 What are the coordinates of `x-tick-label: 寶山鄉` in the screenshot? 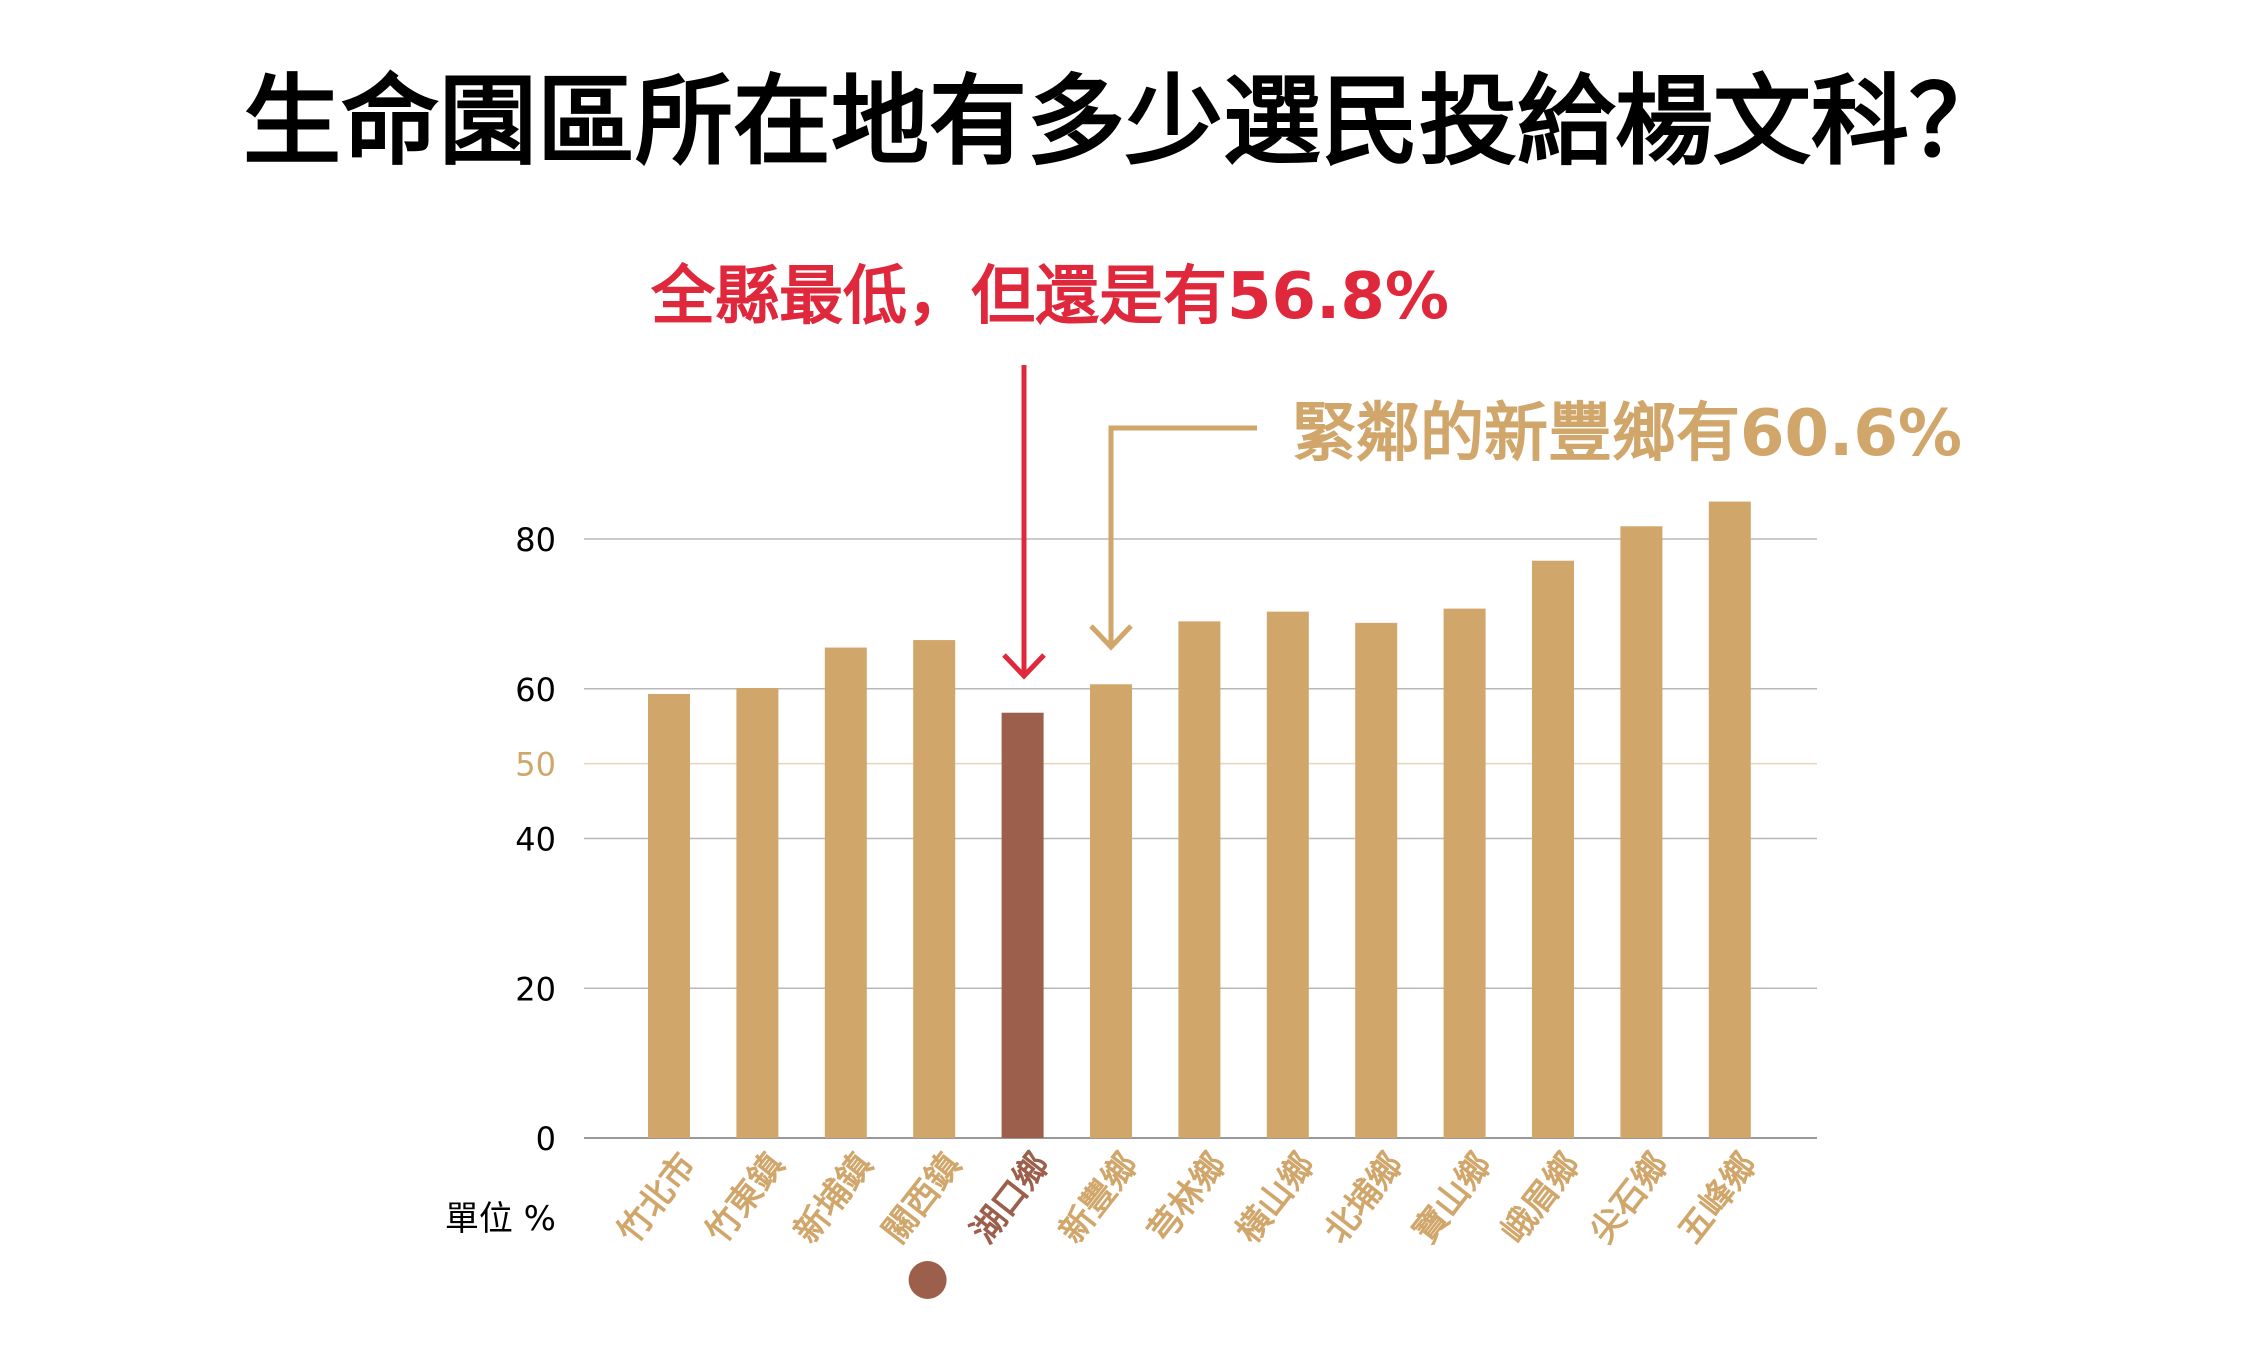 It's located at (1452, 1198).